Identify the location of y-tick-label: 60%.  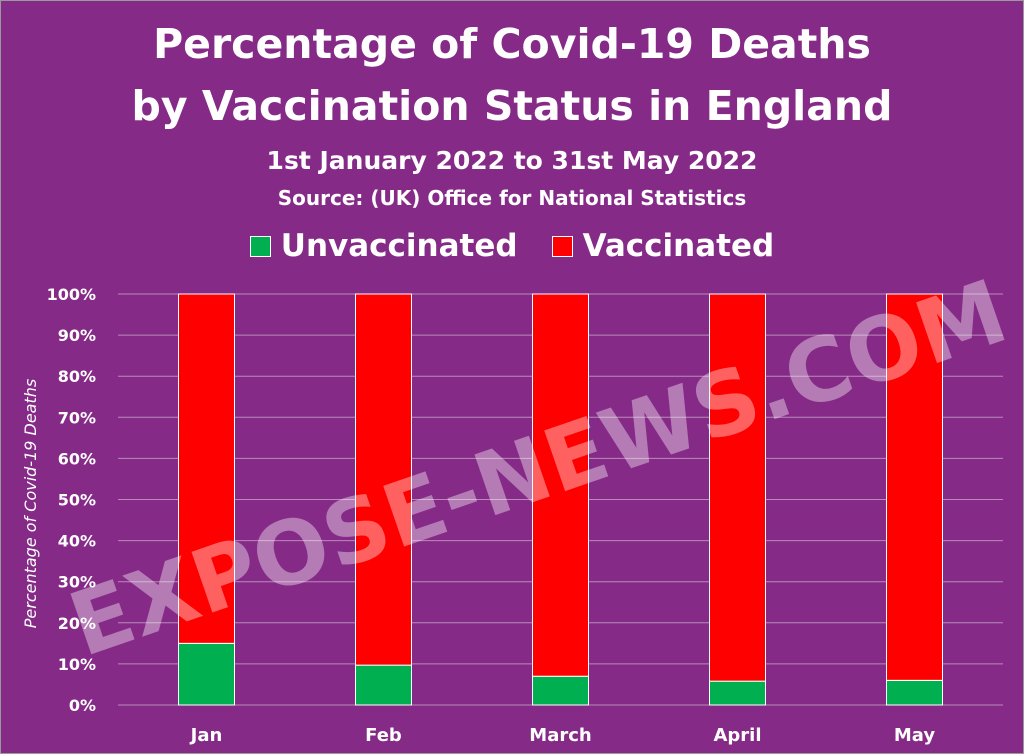
(77, 458).